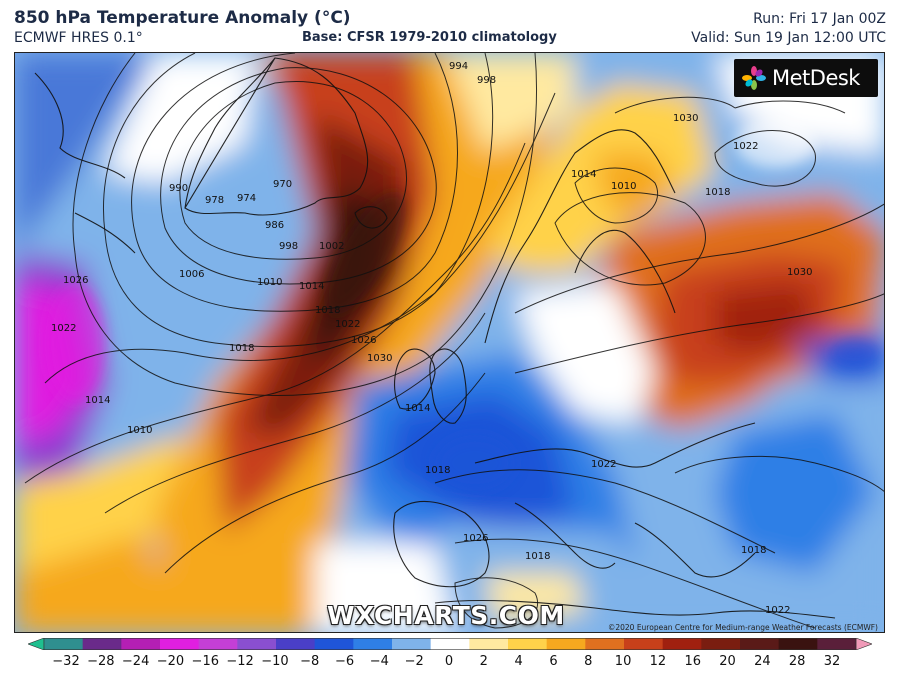 This screenshot has width=900, height=689. I want to click on colorbar-tick-label: 12, so click(658, 661).